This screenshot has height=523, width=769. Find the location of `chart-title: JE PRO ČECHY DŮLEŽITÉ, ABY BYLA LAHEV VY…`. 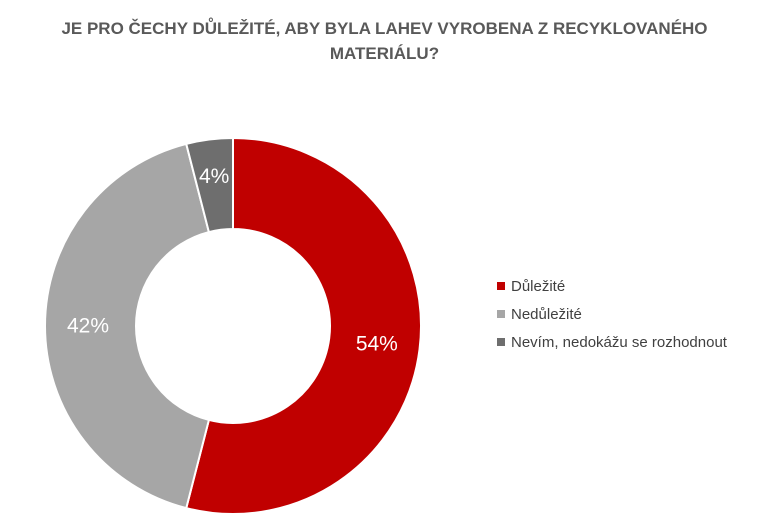

chart-title: JE PRO ČECHY DŮLEŽITÉ, ABY BYLA LAHEV VY… is located at coordinates (384, 41).